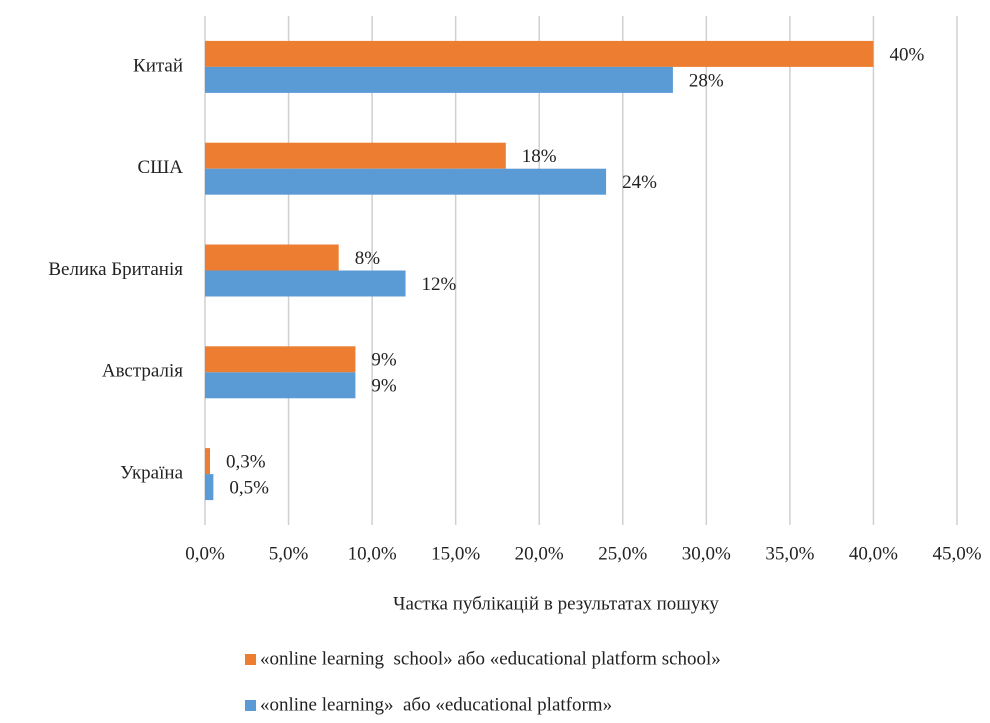  What do you see at coordinates (115, 269) in the screenshot?
I see `y-tick-label: Велика Британія` at bounding box center [115, 269].